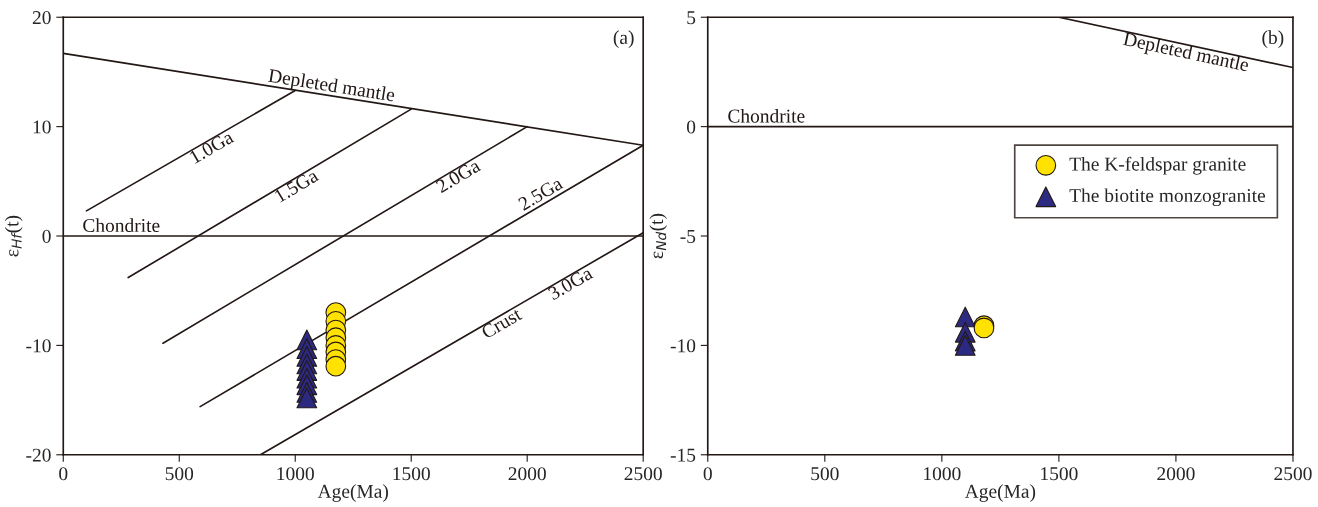 The width and height of the screenshot is (1318, 507). Describe the element at coordinates (296, 185) in the screenshot. I see `text: 1.5Ga` at that location.